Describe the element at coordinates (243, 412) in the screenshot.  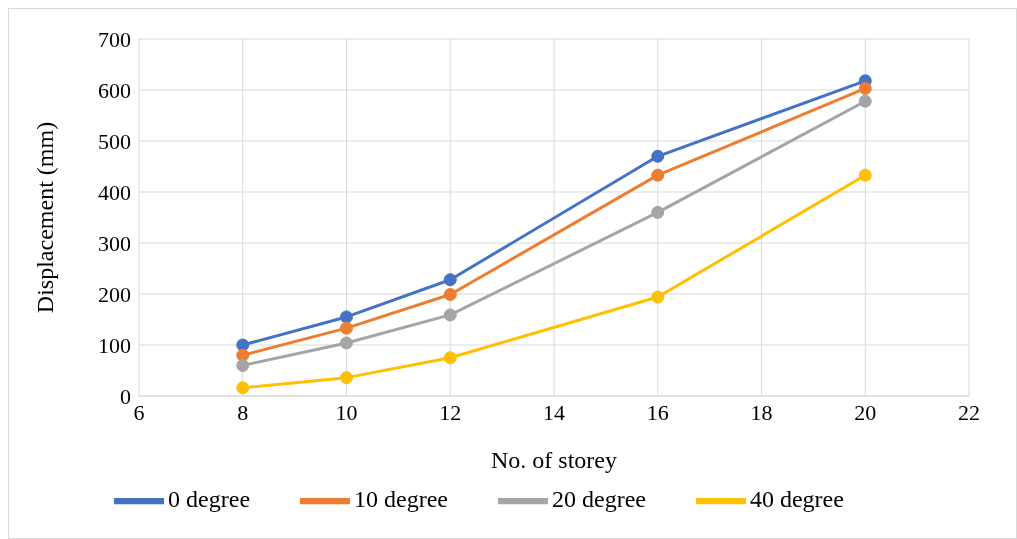
I see `x-tick-label: 8` at that location.